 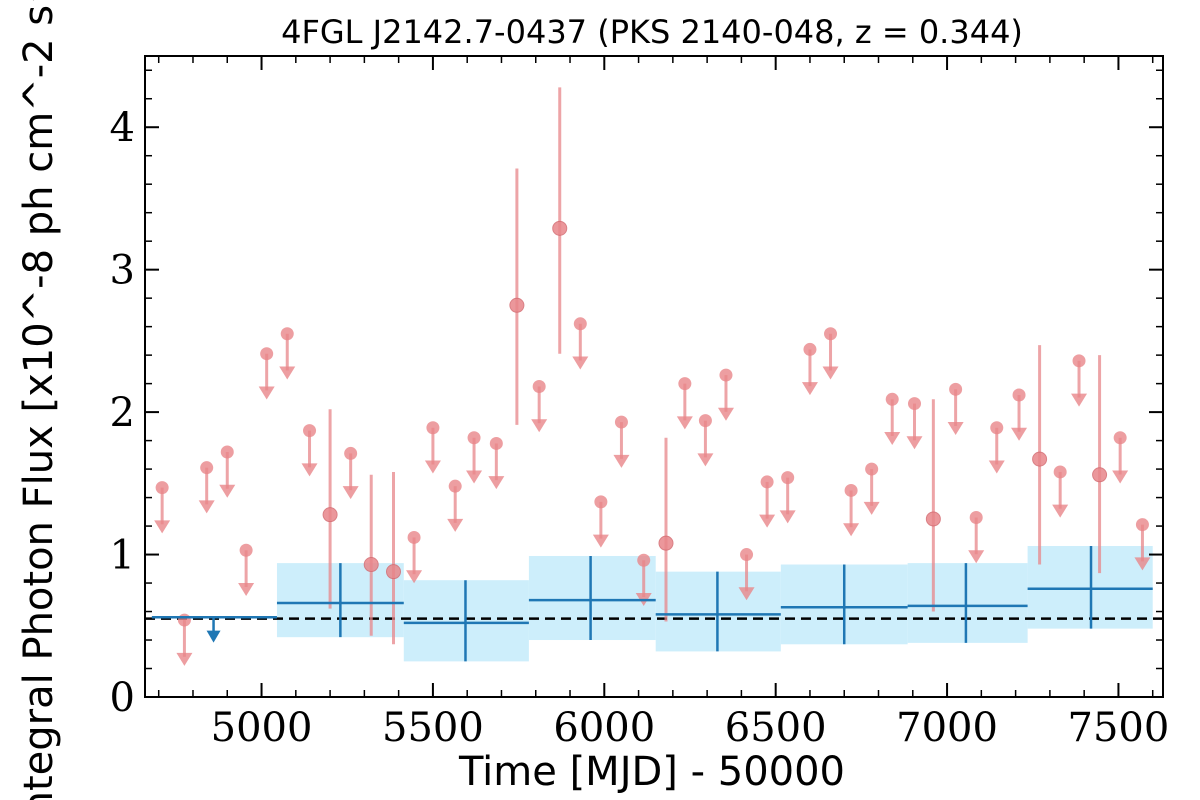 I want to click on x-axis-label: Time [MJD] - 50000, so click(x=651, y=772).